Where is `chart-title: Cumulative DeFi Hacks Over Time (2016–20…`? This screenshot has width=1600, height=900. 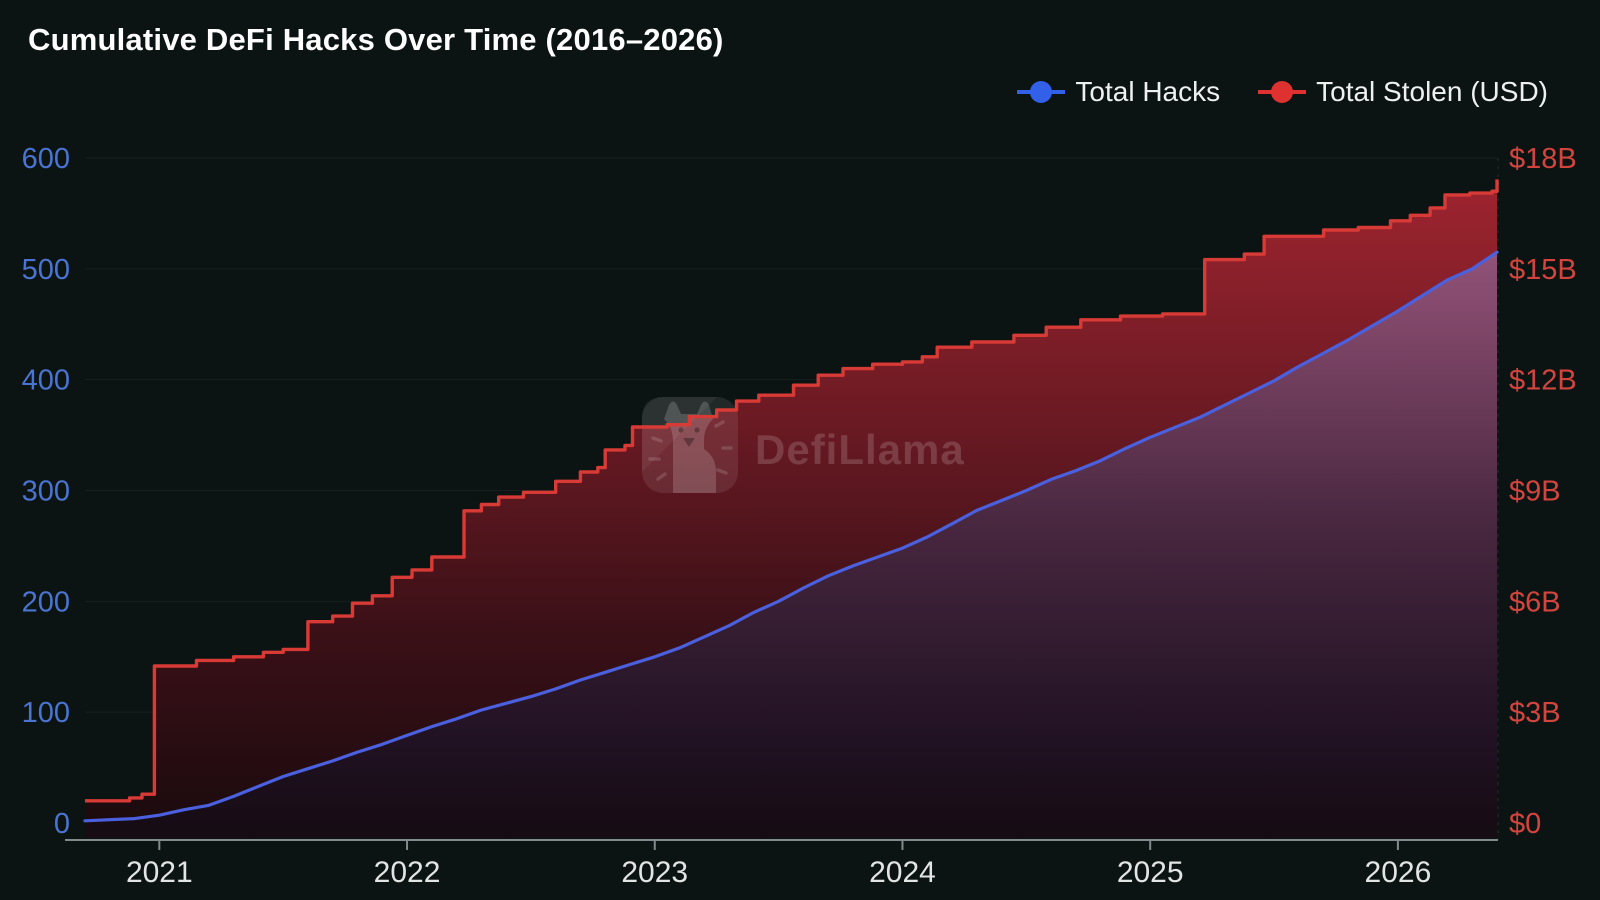
chart-title: Cumulative DeFi Hacks Over Time (2016–20… is located at coordinates (376, 39).